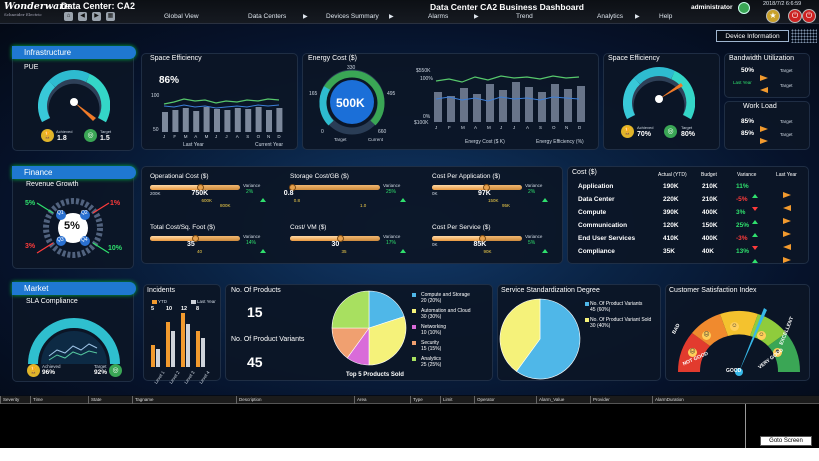 Image resolution: width=819 pixels, height=461 pixels. What do you see at coordinates (666, 16) in the screenshot?
I see `menu-help: Help` at bounding box center [666, 16].